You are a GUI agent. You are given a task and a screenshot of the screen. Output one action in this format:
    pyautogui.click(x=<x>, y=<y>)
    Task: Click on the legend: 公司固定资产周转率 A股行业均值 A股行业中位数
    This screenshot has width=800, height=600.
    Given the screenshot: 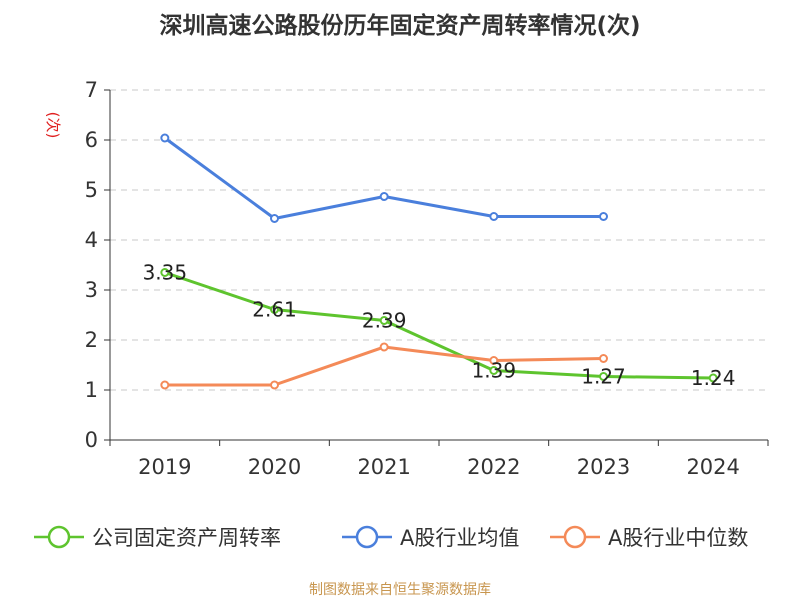 What is the action you would take?
    pyautogui.click(x=391, y=537)
    